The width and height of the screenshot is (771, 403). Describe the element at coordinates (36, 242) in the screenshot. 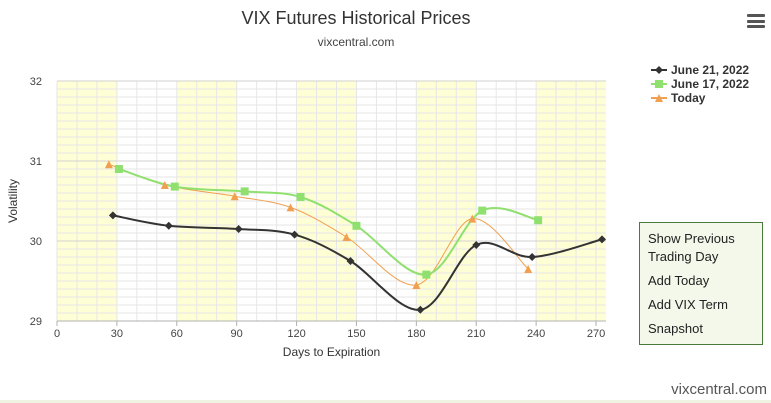

I see `y-tick-label: 30` at that location.